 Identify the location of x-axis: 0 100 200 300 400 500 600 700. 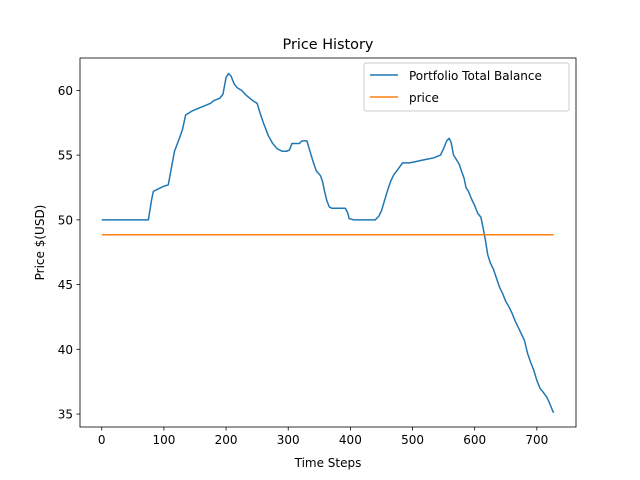
(323, 437).